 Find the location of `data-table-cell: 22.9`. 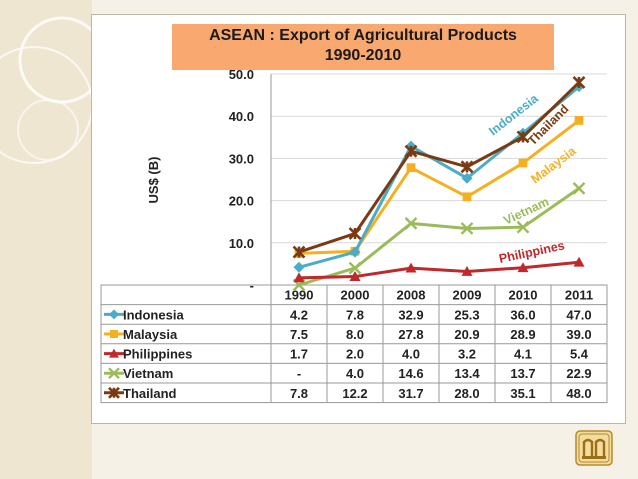

data-table-cell: 22.9 is located at coordinates (578, 373).